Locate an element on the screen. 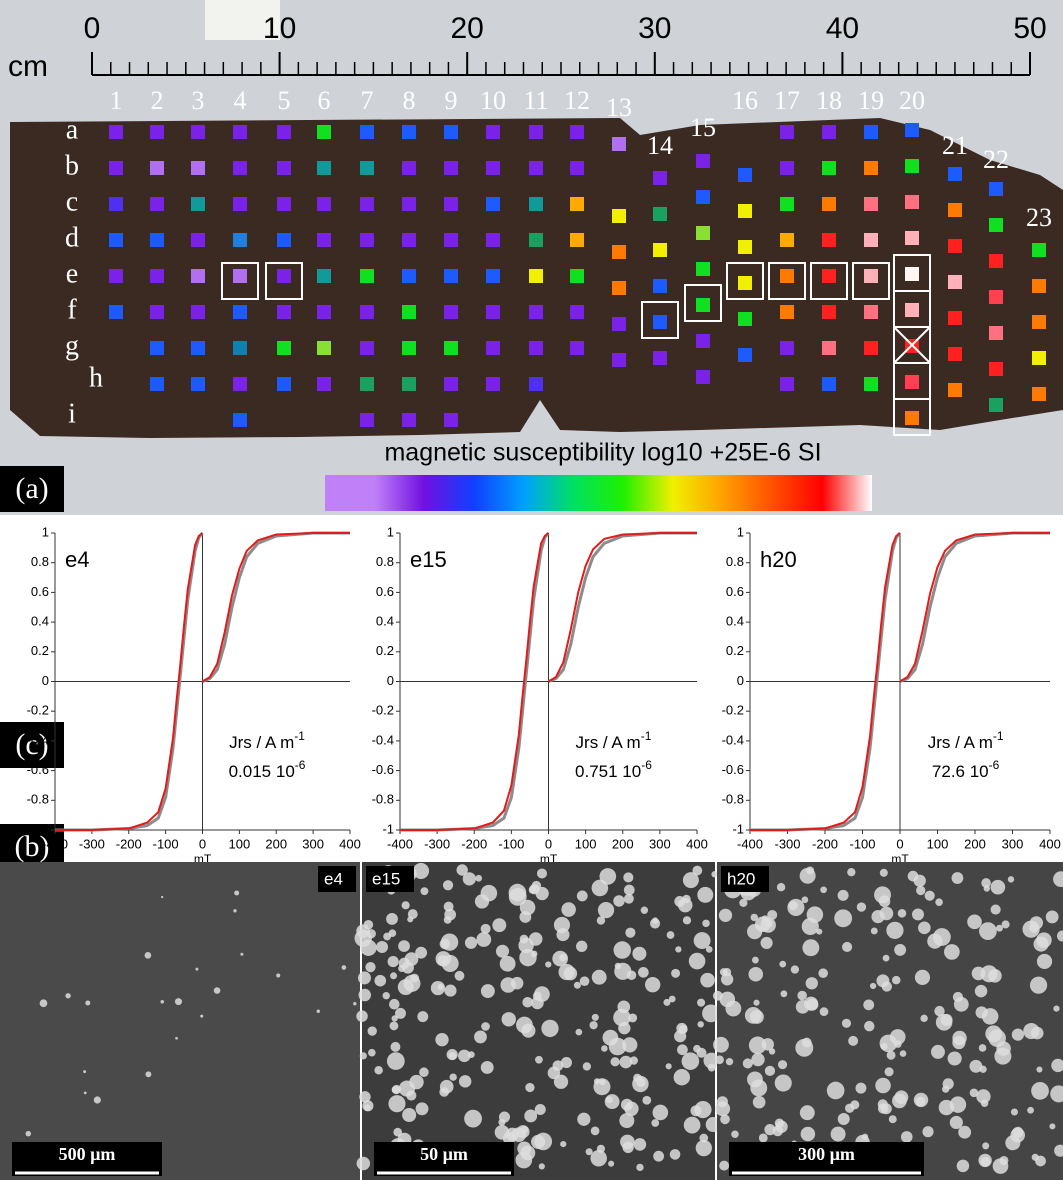 This screenshot has height=1180, width=1063. sample-label: e4 is located at coordinates (77, 559).